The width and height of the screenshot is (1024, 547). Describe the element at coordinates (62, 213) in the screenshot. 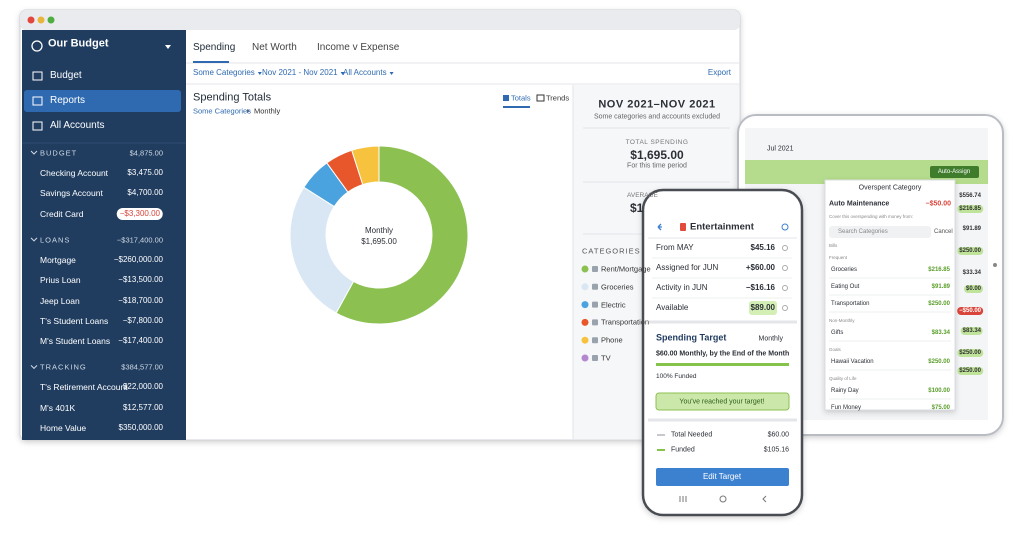

I see `account-name: Credit Card` at that location.